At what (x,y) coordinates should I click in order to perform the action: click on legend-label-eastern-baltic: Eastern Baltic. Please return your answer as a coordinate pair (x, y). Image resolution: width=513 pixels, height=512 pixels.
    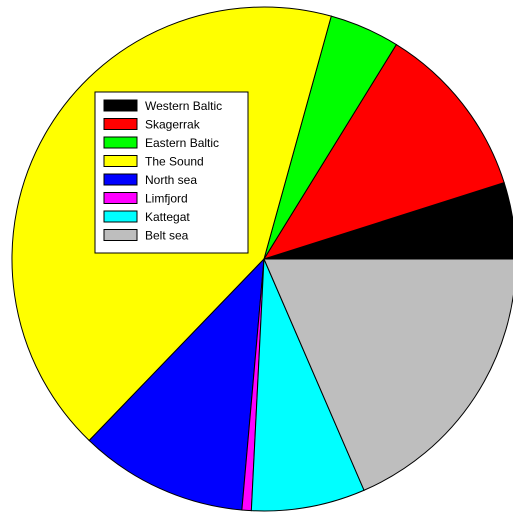
    Looking at the image, I should click on (182, 143).